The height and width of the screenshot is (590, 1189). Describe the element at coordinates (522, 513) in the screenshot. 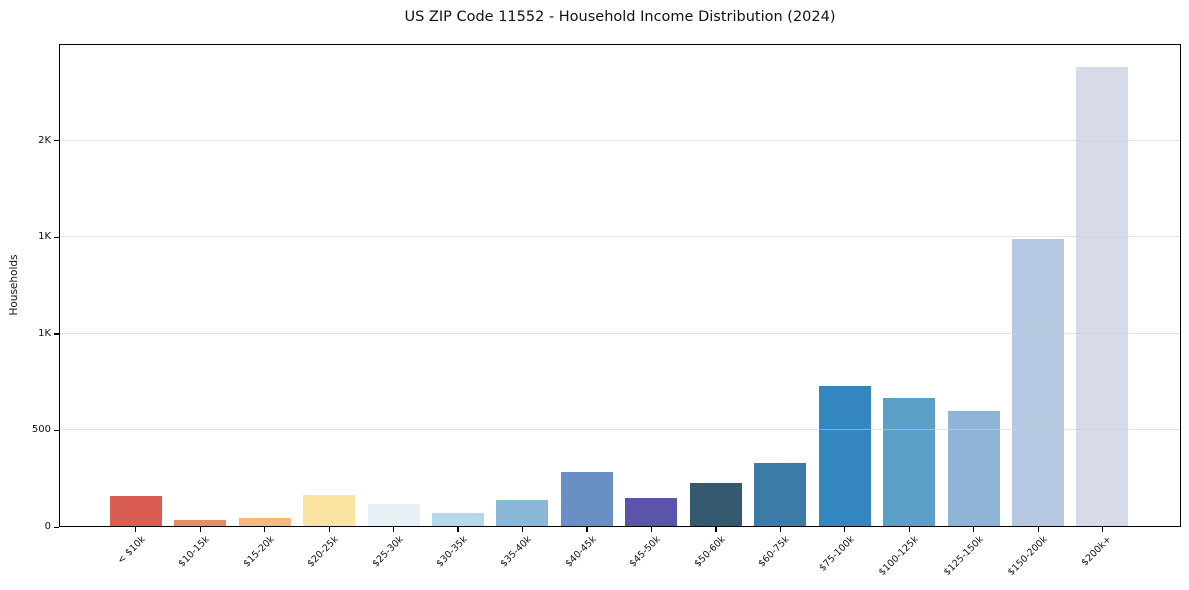

I see `bar-$35-40k` at that location.